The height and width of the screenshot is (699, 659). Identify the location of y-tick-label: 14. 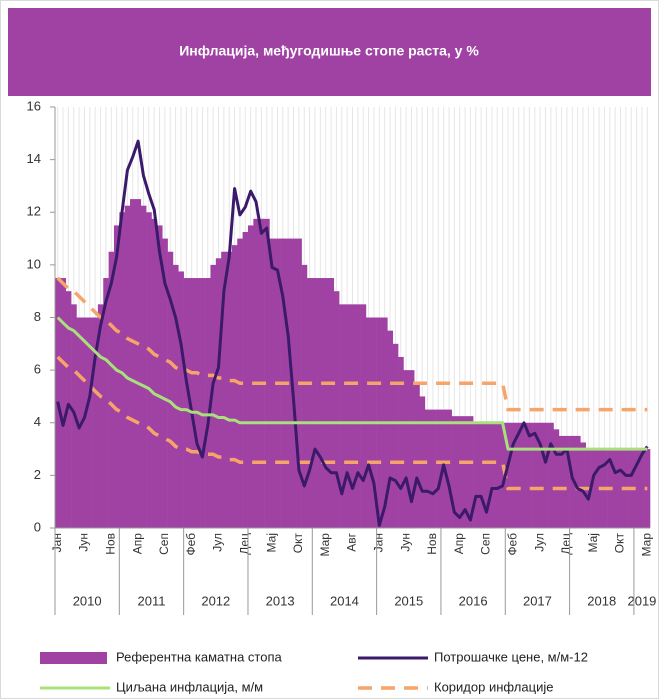
(34, 158).